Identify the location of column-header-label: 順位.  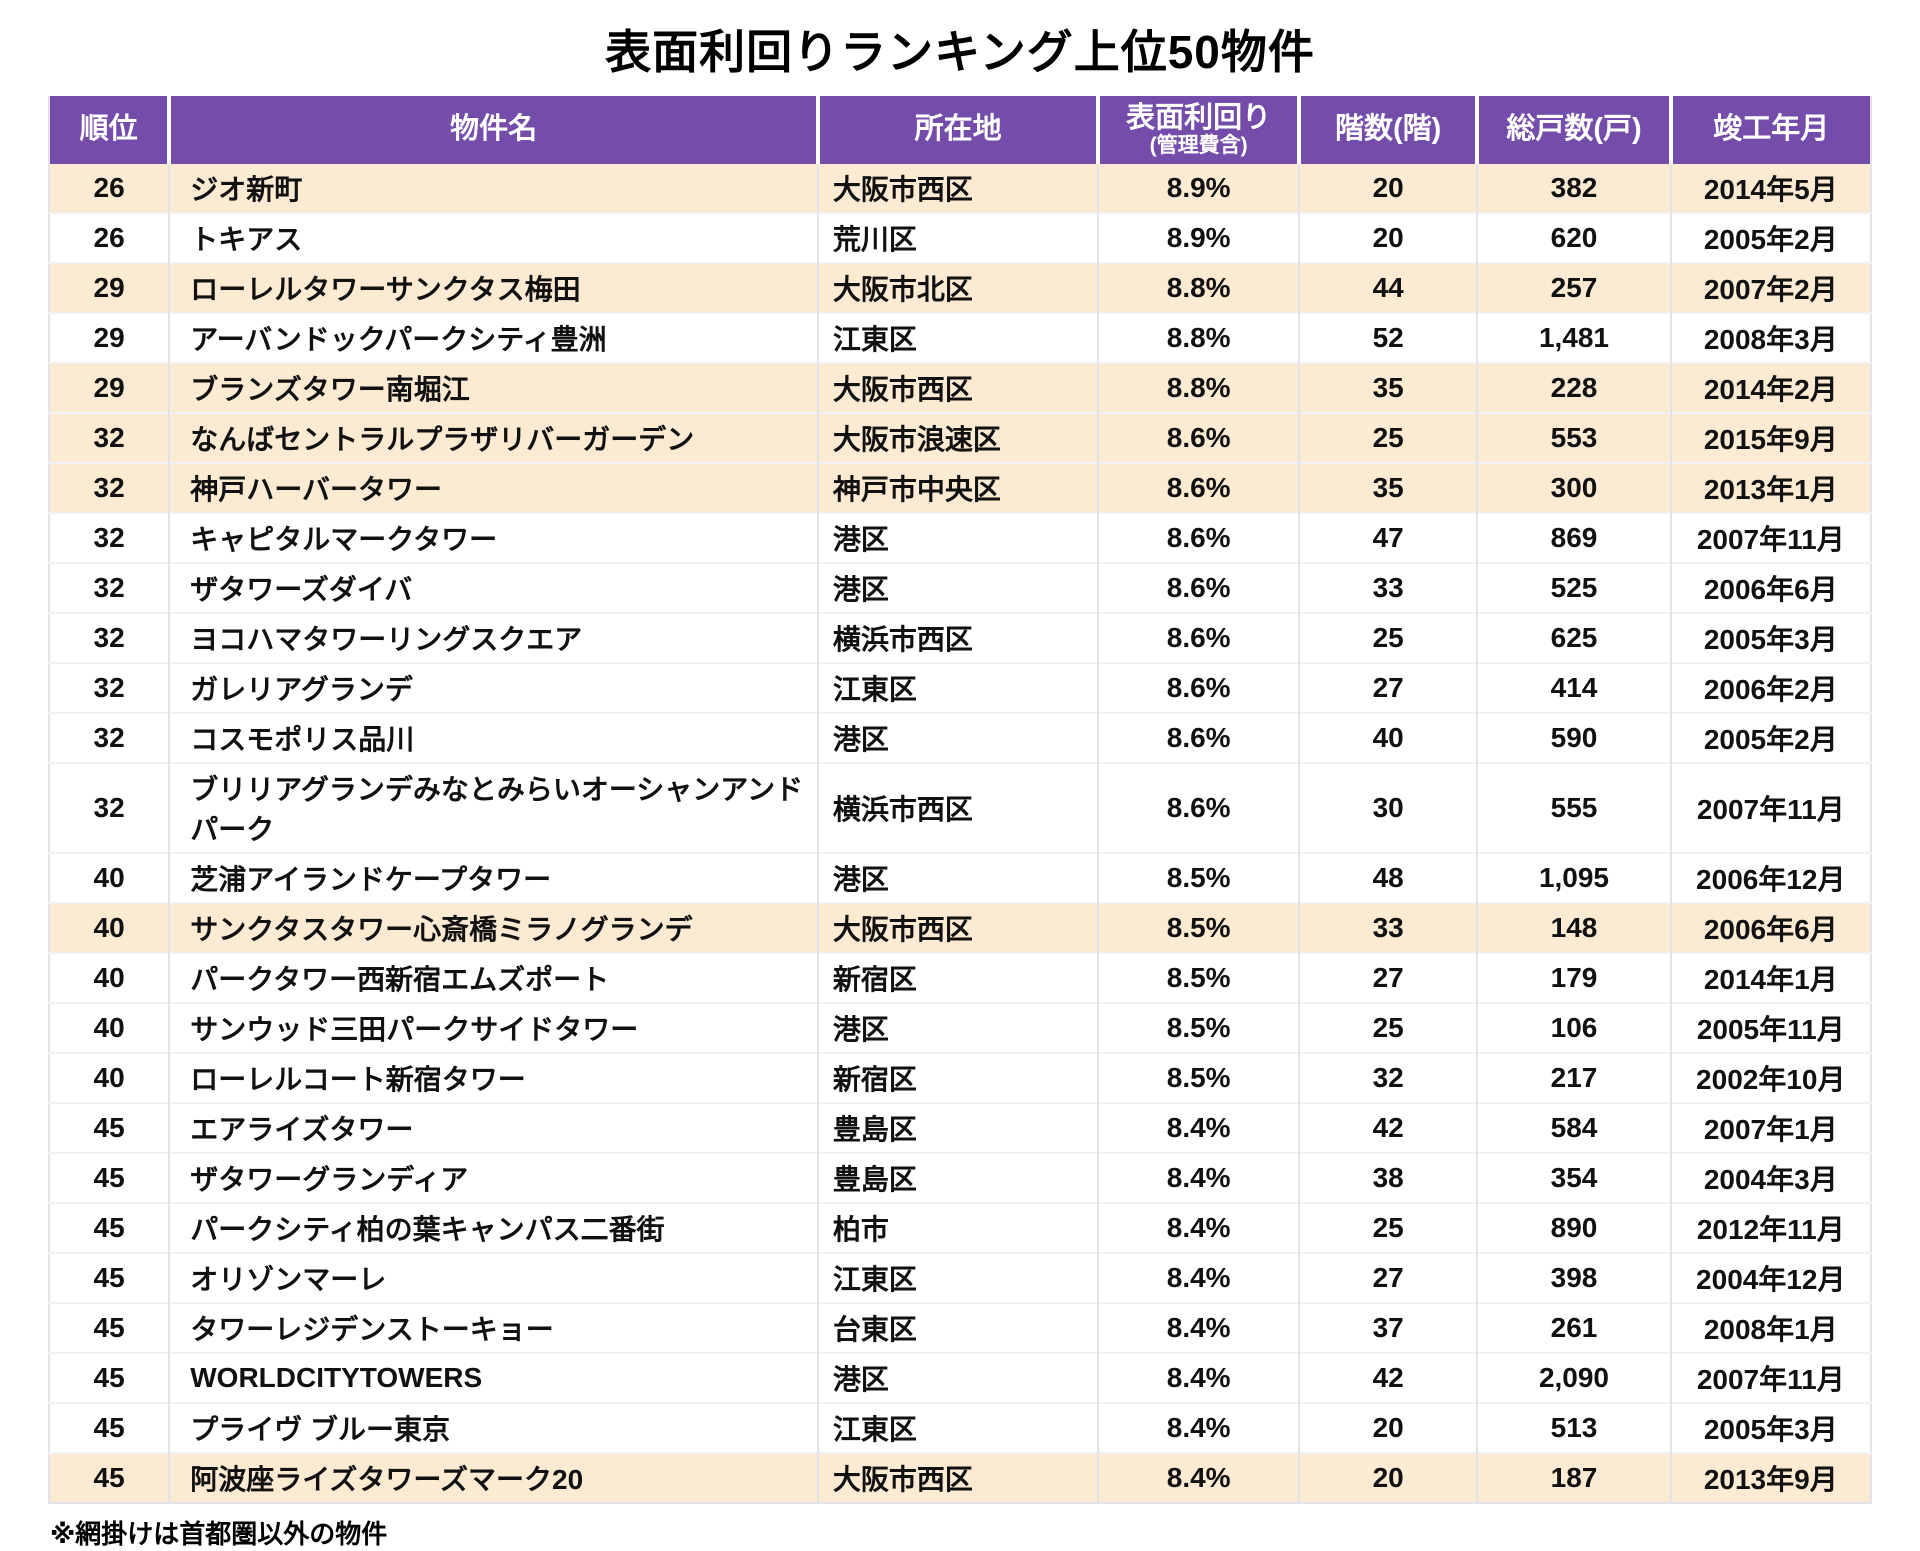
(108, 129).